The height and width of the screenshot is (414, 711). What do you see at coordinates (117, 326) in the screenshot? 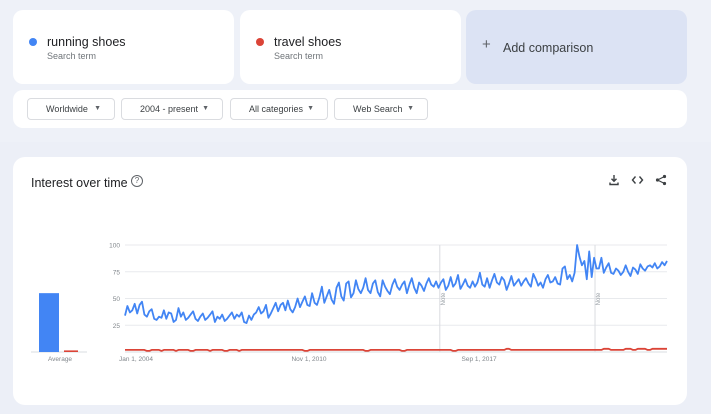
I see `y-tick-label: 25` at bounding box center [117, 326].